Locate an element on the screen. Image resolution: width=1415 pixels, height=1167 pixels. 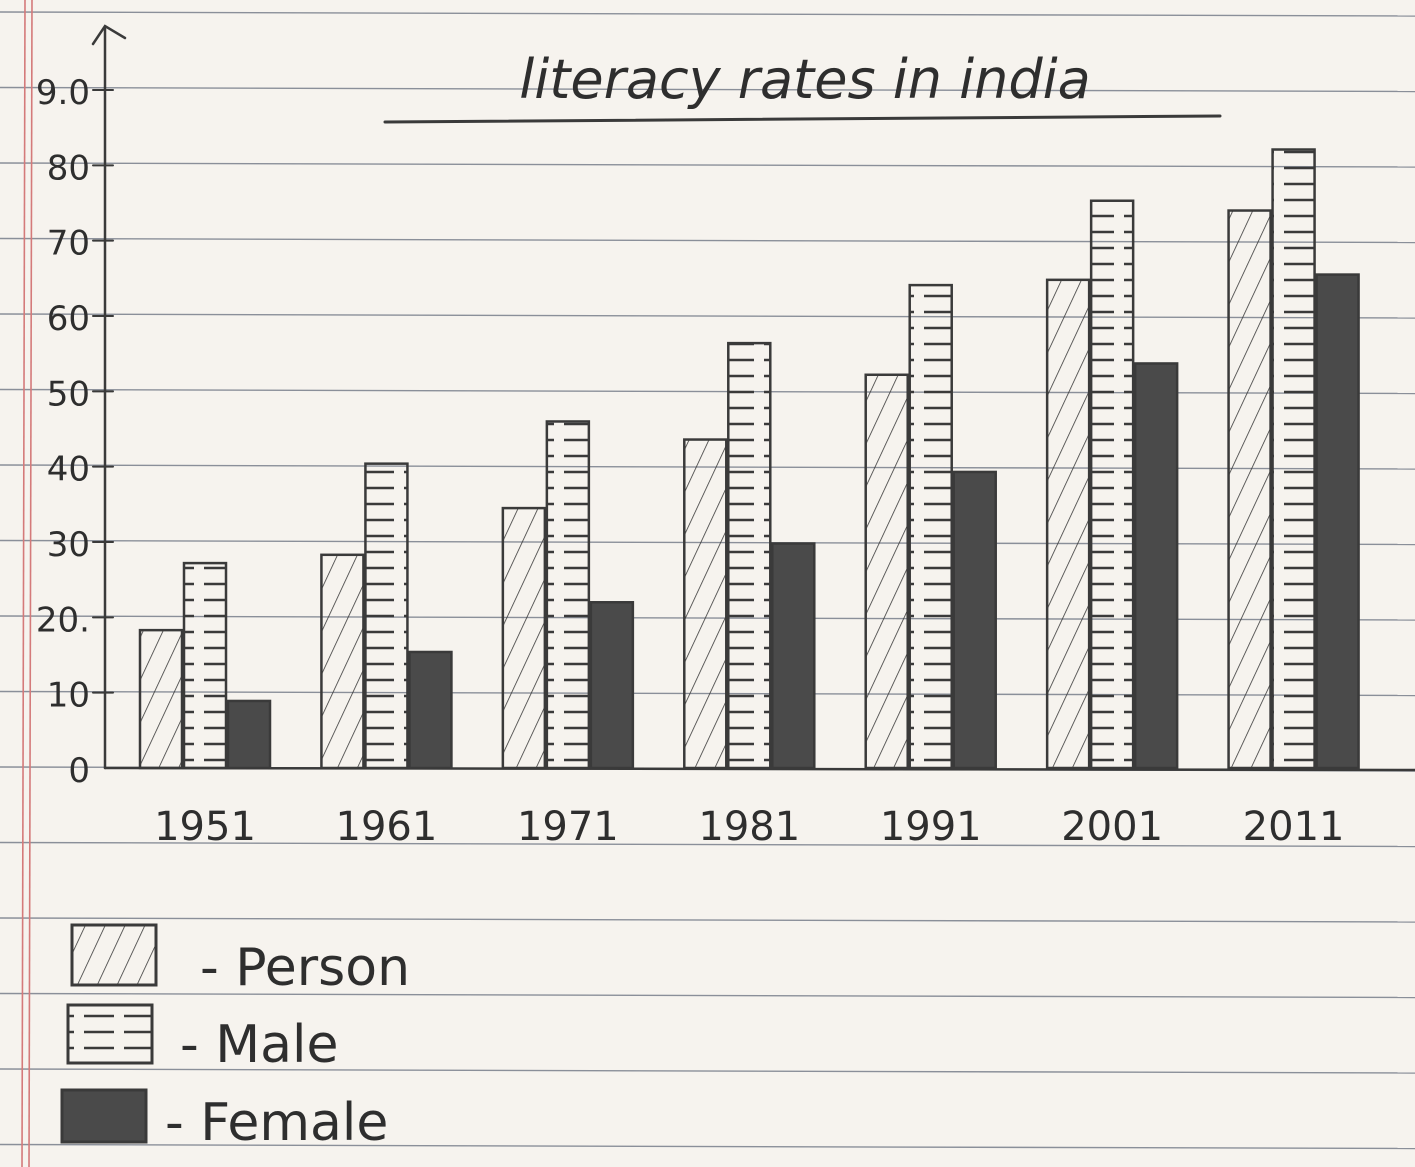
legend: - Person - Male - Female is located at coordinates (235, 1038).